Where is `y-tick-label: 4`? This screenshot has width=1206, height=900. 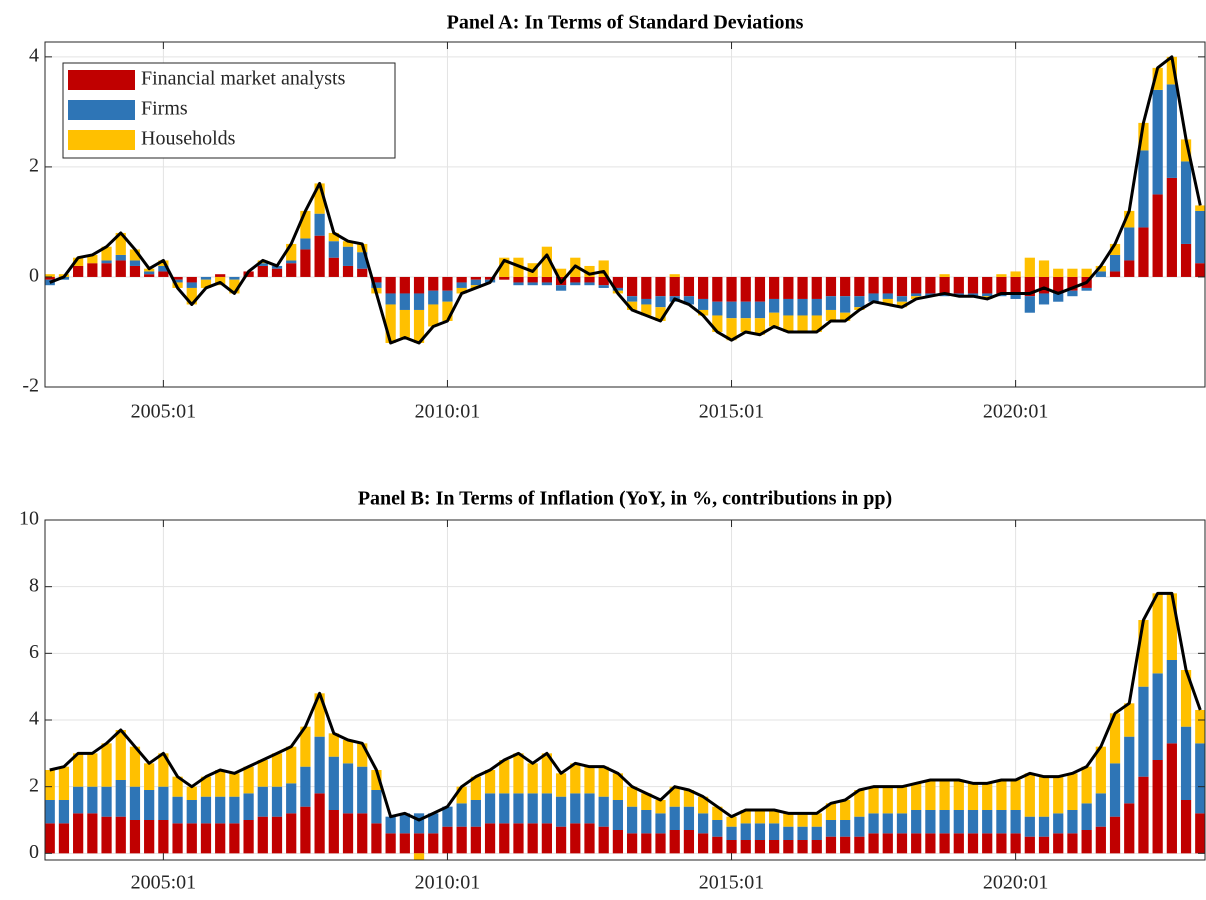 y-tick-label: 4 is located at coordinates (34, 719).